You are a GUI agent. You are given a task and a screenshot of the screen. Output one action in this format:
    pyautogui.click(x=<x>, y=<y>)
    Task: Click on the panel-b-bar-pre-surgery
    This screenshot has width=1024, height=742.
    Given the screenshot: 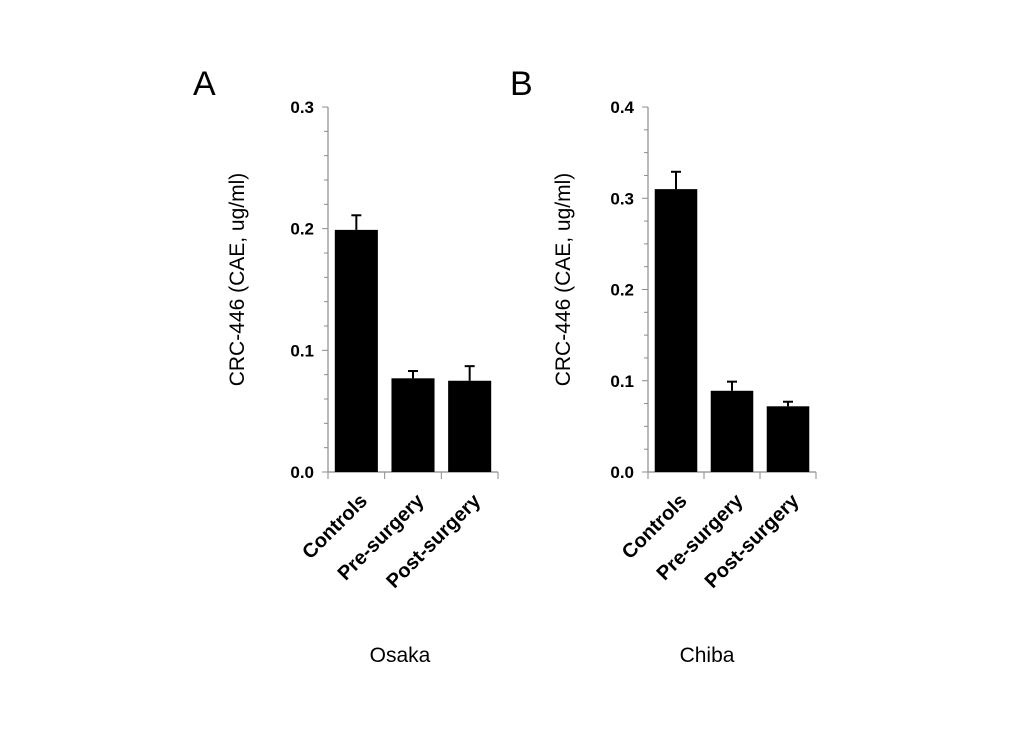 What is the action you would take?
    pyautogui.click(x=732, y=431)
    